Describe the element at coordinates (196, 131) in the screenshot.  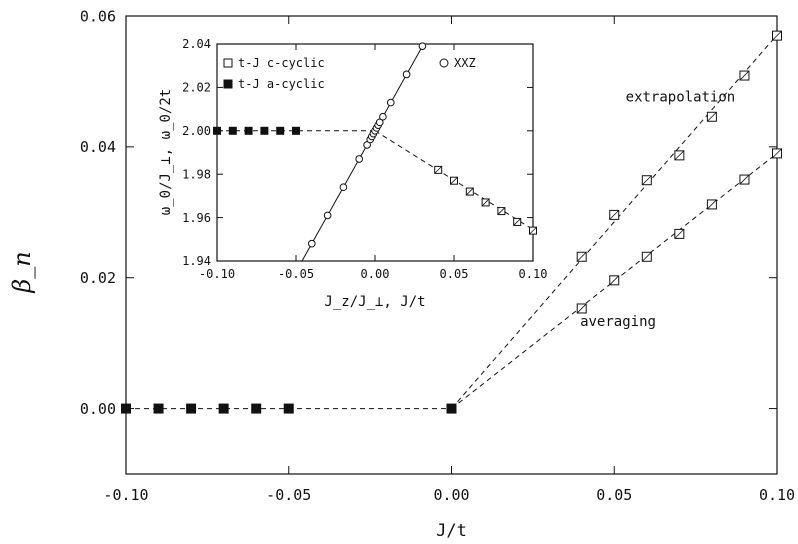
I see `inset-y-tick-label: 2.00` at that location.